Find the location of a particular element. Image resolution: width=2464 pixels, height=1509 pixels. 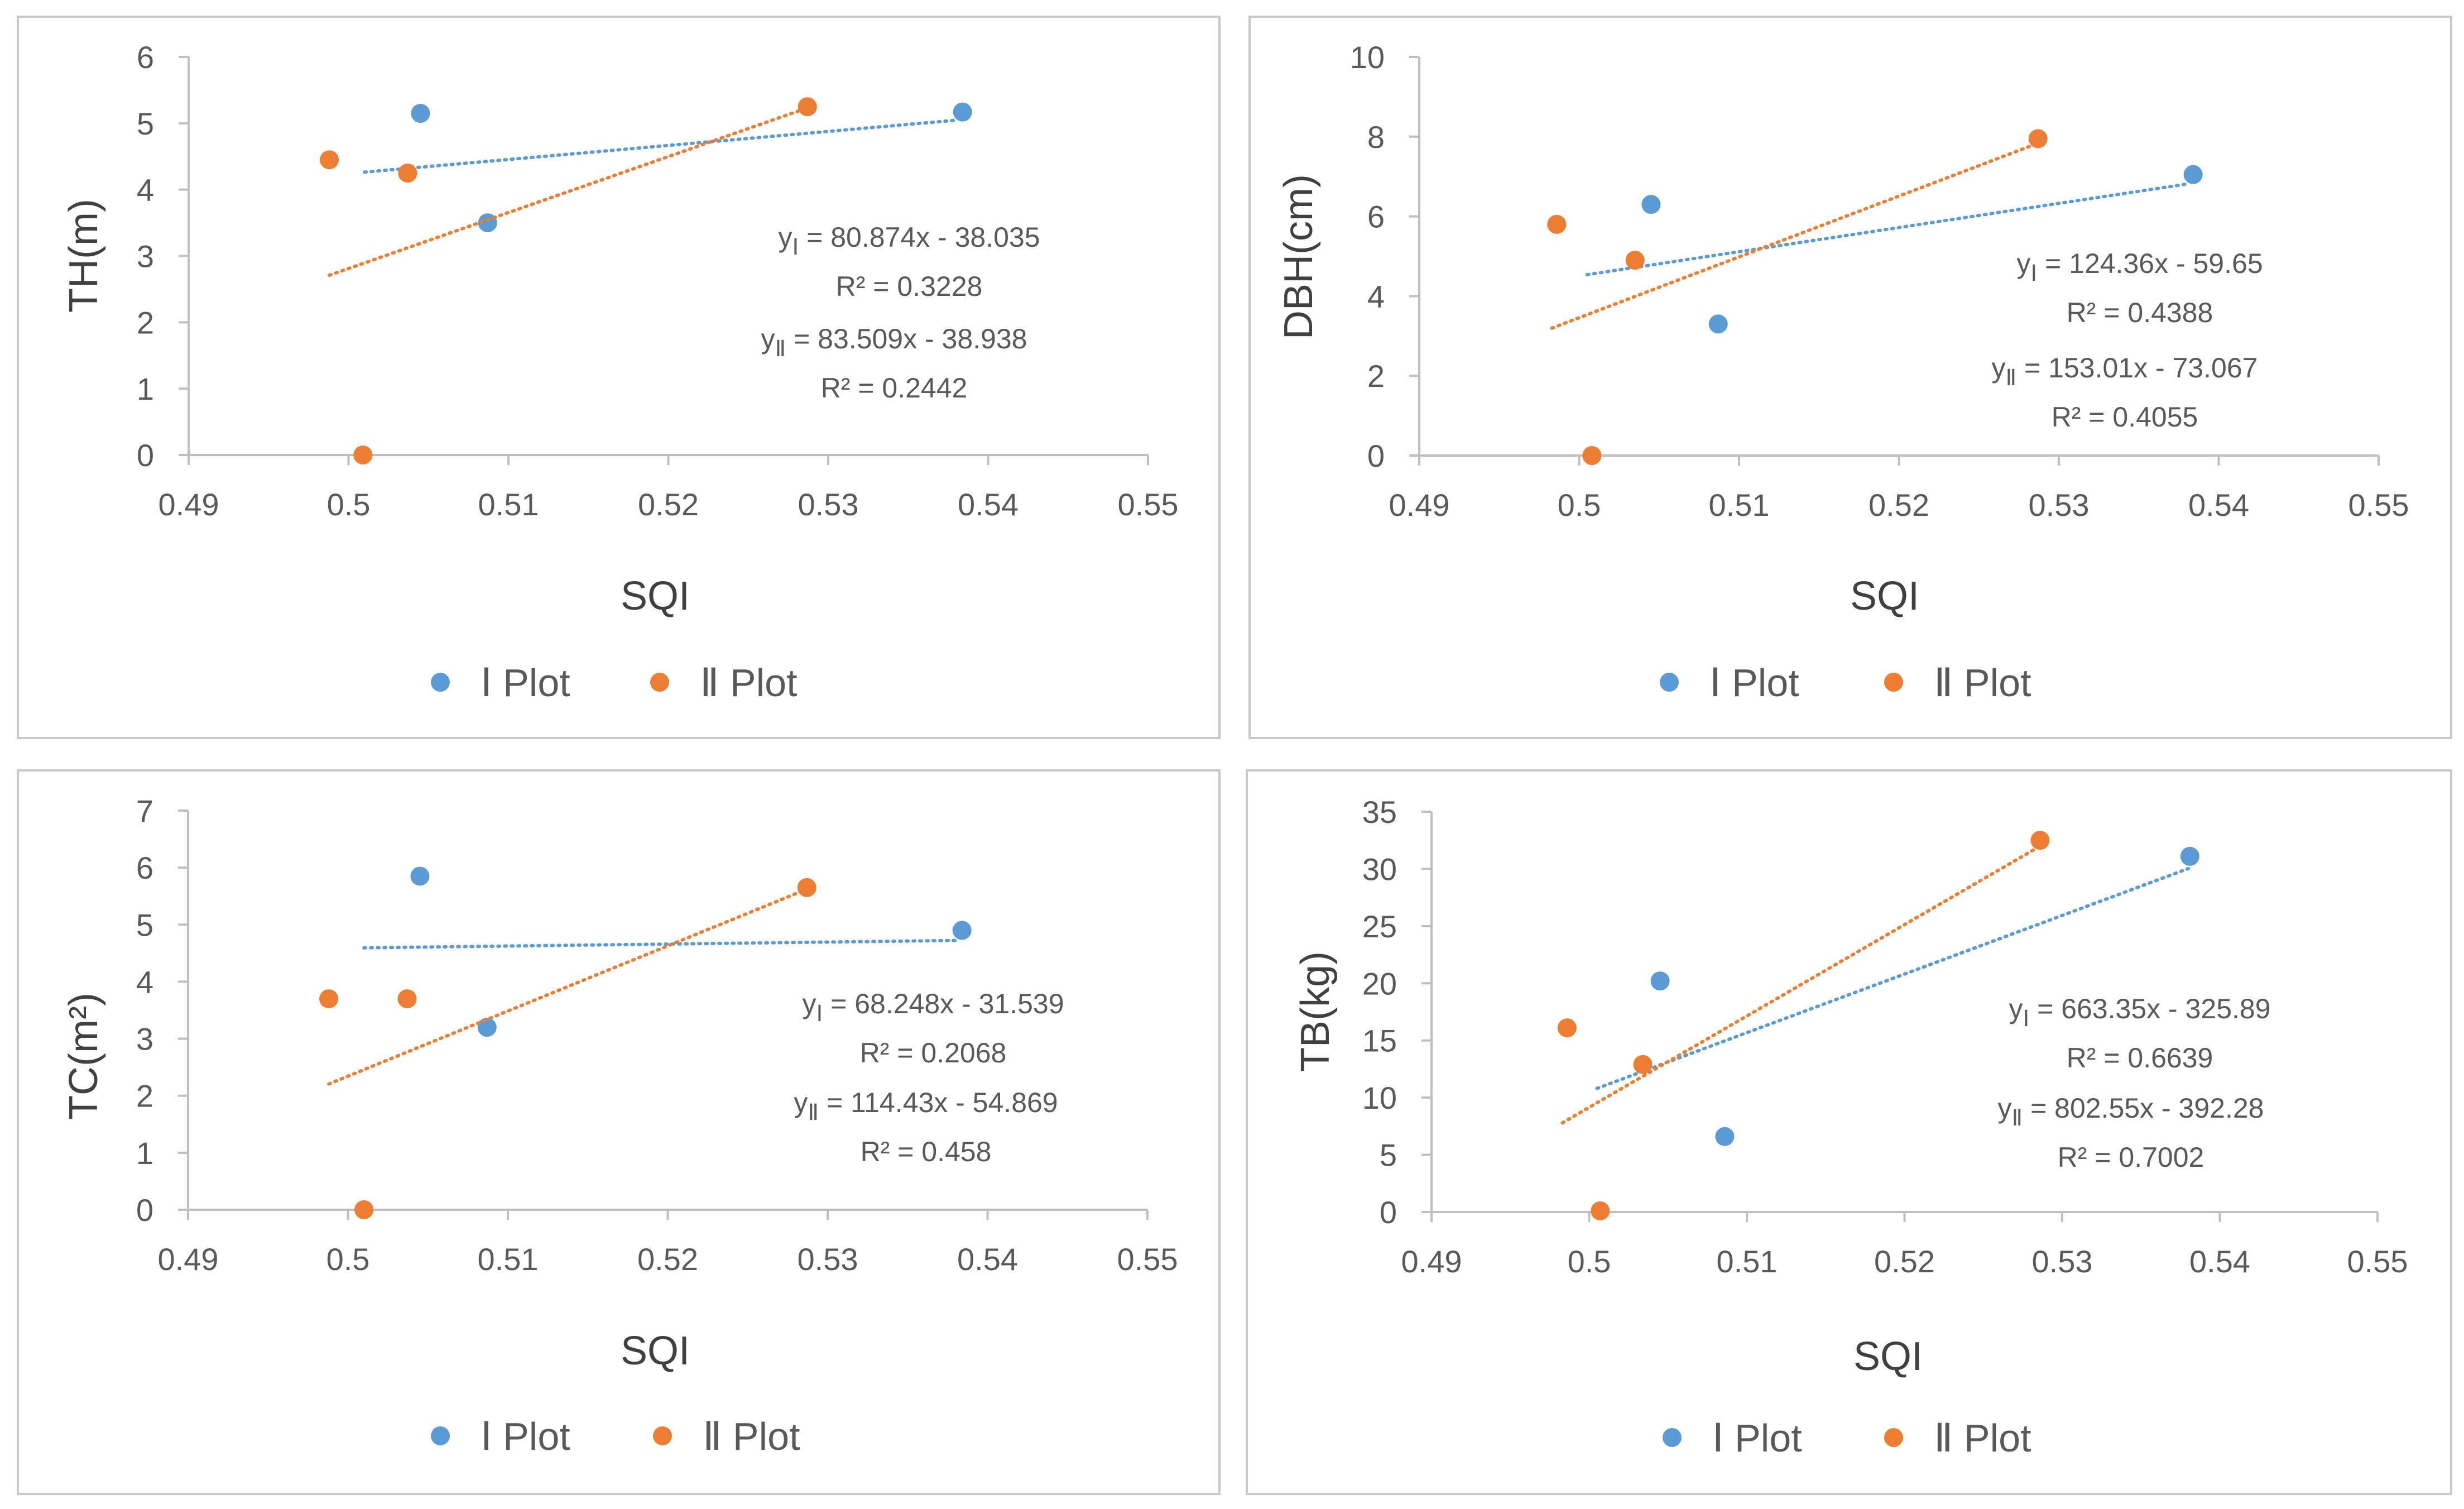

x-tick-label: 0.54 is located at coordinates (2219, 1261).